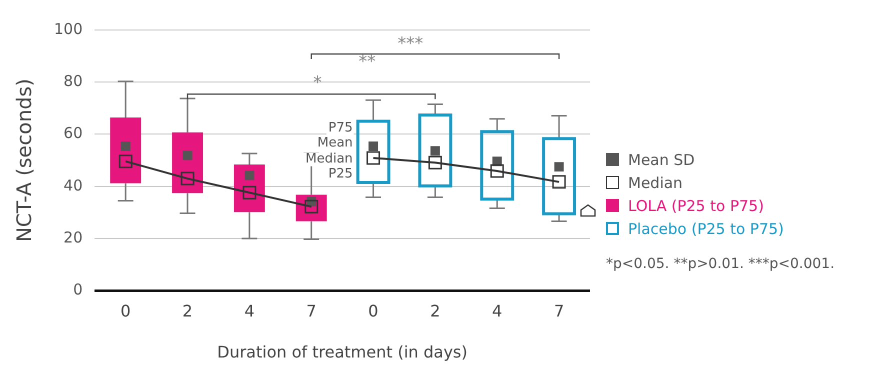  Describe the element at coordinates (78, 289) in the screenshot. I see `y-tick-label: 0` at that location.